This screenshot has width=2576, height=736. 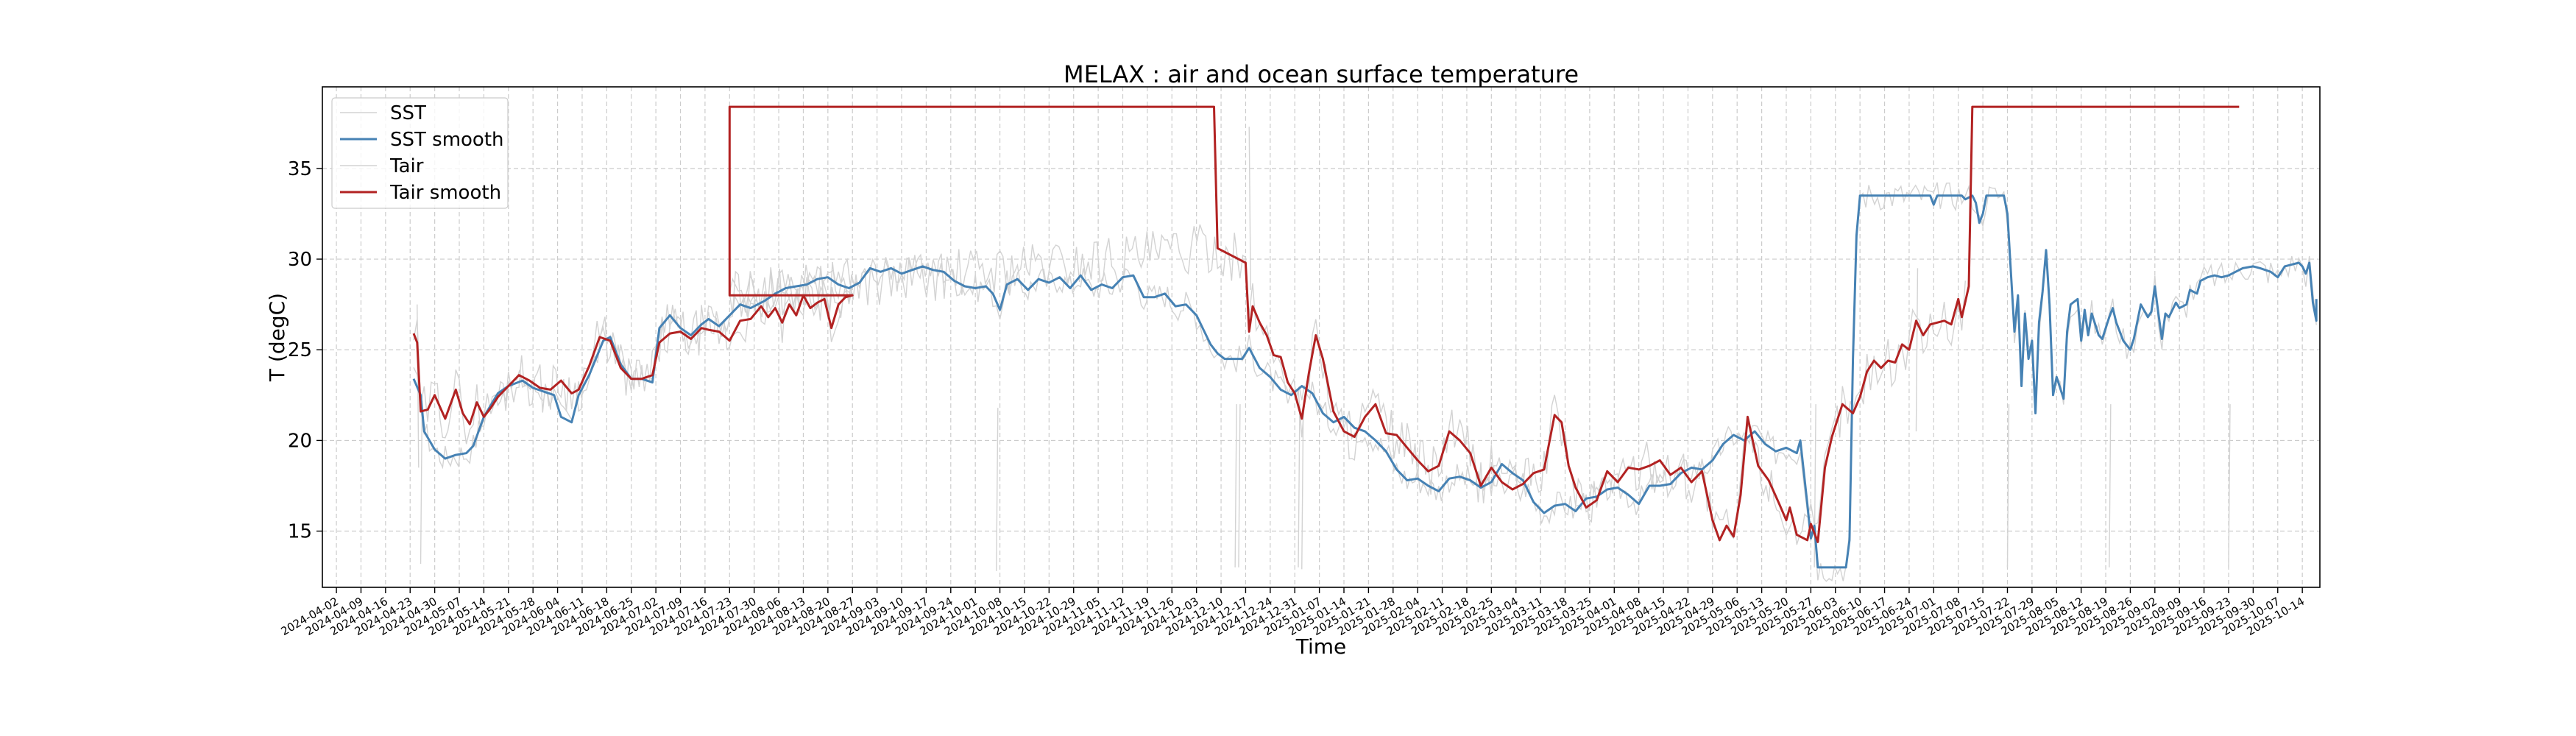 I want to click on legend-label-sst-smooth: SST smooth, so click(x=447, y=140).